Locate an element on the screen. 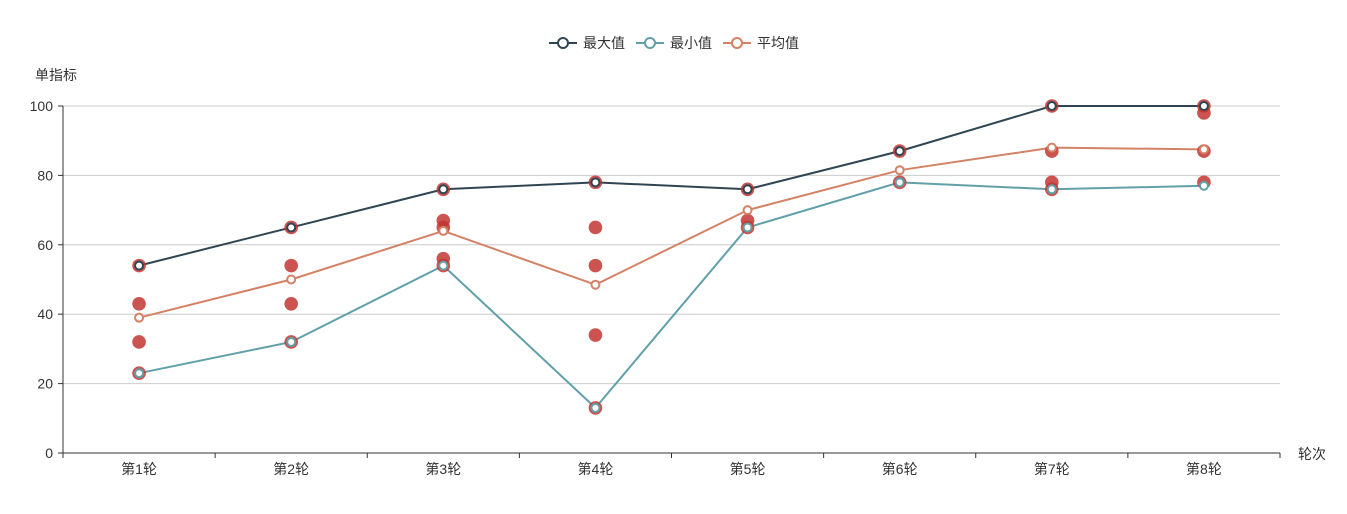  x-axis-title: 轮次 is located at coordinates (1312, 454).